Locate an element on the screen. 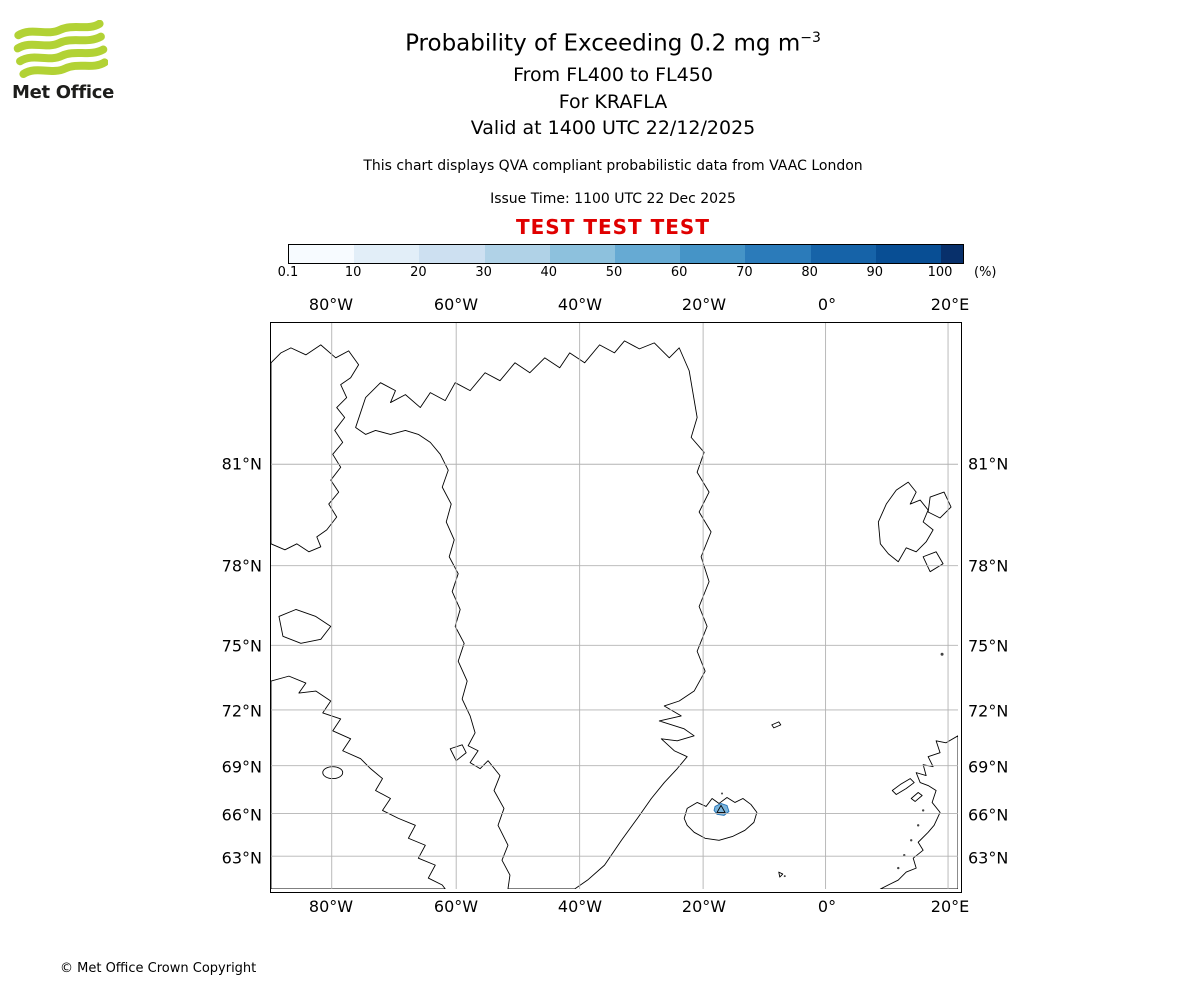  colorbar-ticks: 0.1 10 20 30 40 50 60 70 80 90 100 is located at coordinates (620, 274).